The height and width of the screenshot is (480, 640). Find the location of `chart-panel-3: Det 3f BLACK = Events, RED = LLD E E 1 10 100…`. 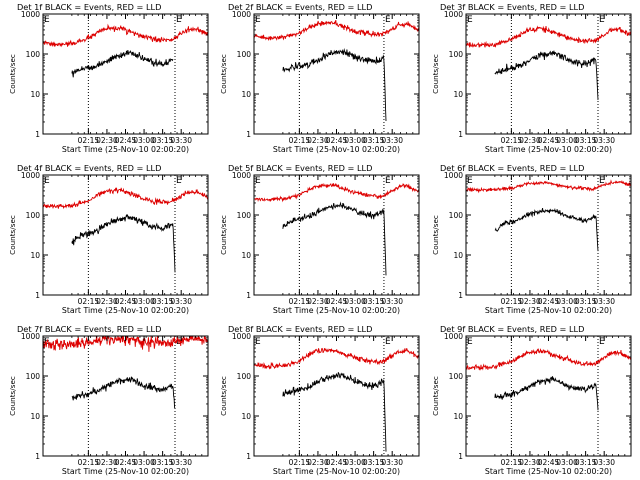

chart-panel-3: Det 3f BLACK = Events, RED = LLD E E 1 10 100… is located at coordinates (531, 78).